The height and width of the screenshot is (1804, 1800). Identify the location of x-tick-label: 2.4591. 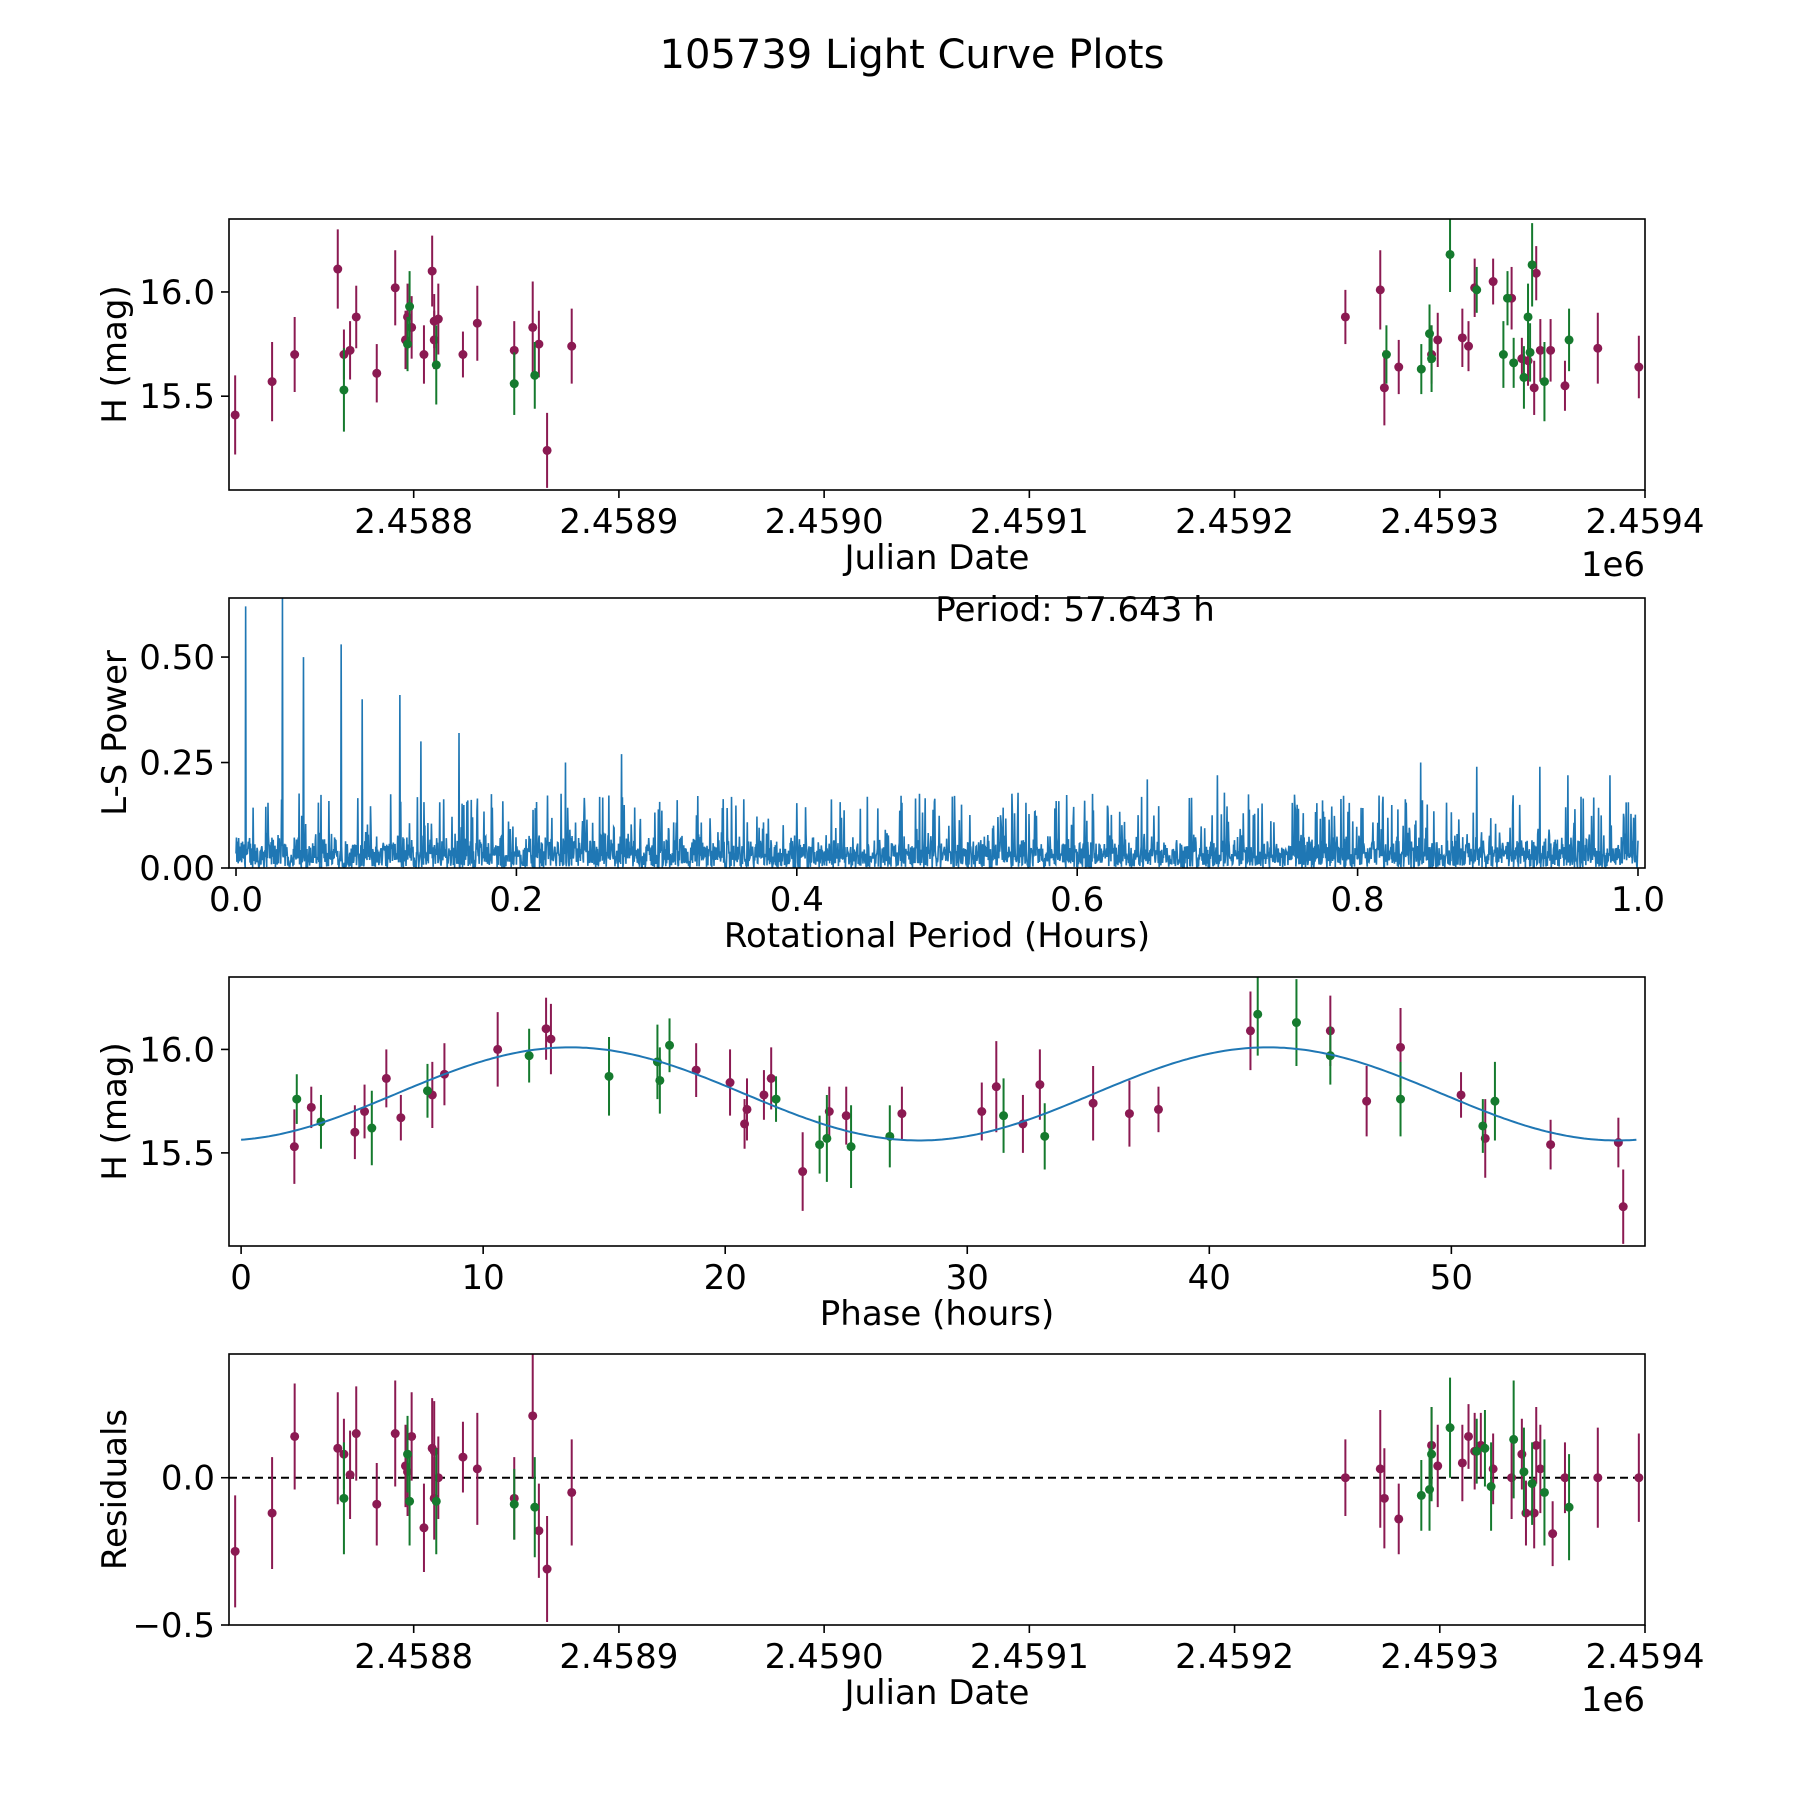
(1029, 1657).